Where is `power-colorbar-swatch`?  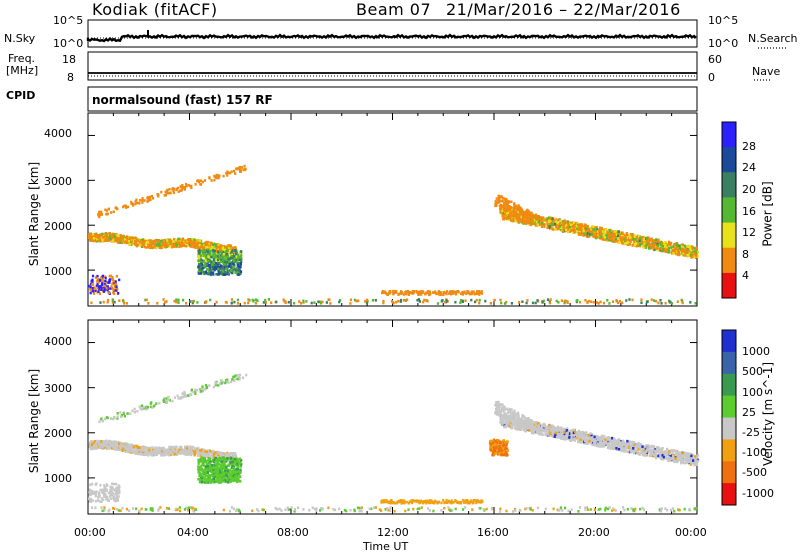 power-colorbar-swatch is located at coordinates (729, 160).